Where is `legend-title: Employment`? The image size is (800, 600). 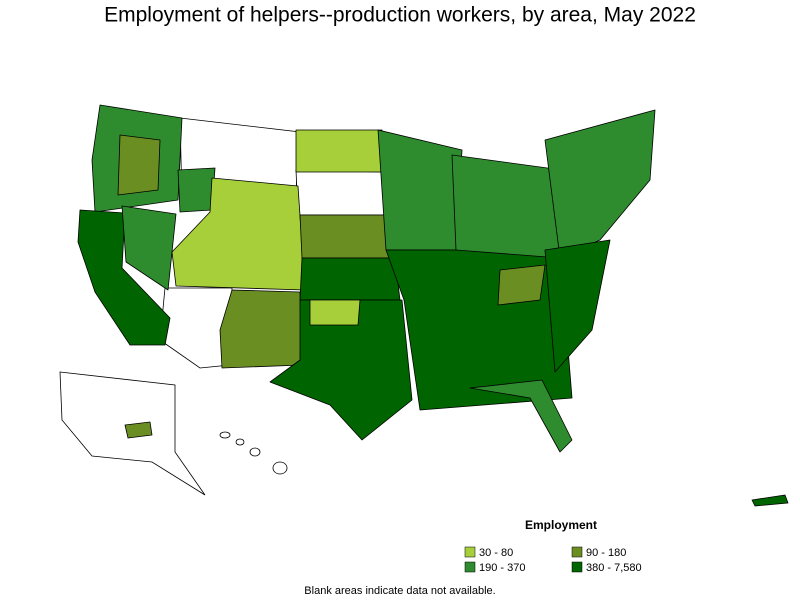 legend-title: Employment is located at coordinates (561, 525).